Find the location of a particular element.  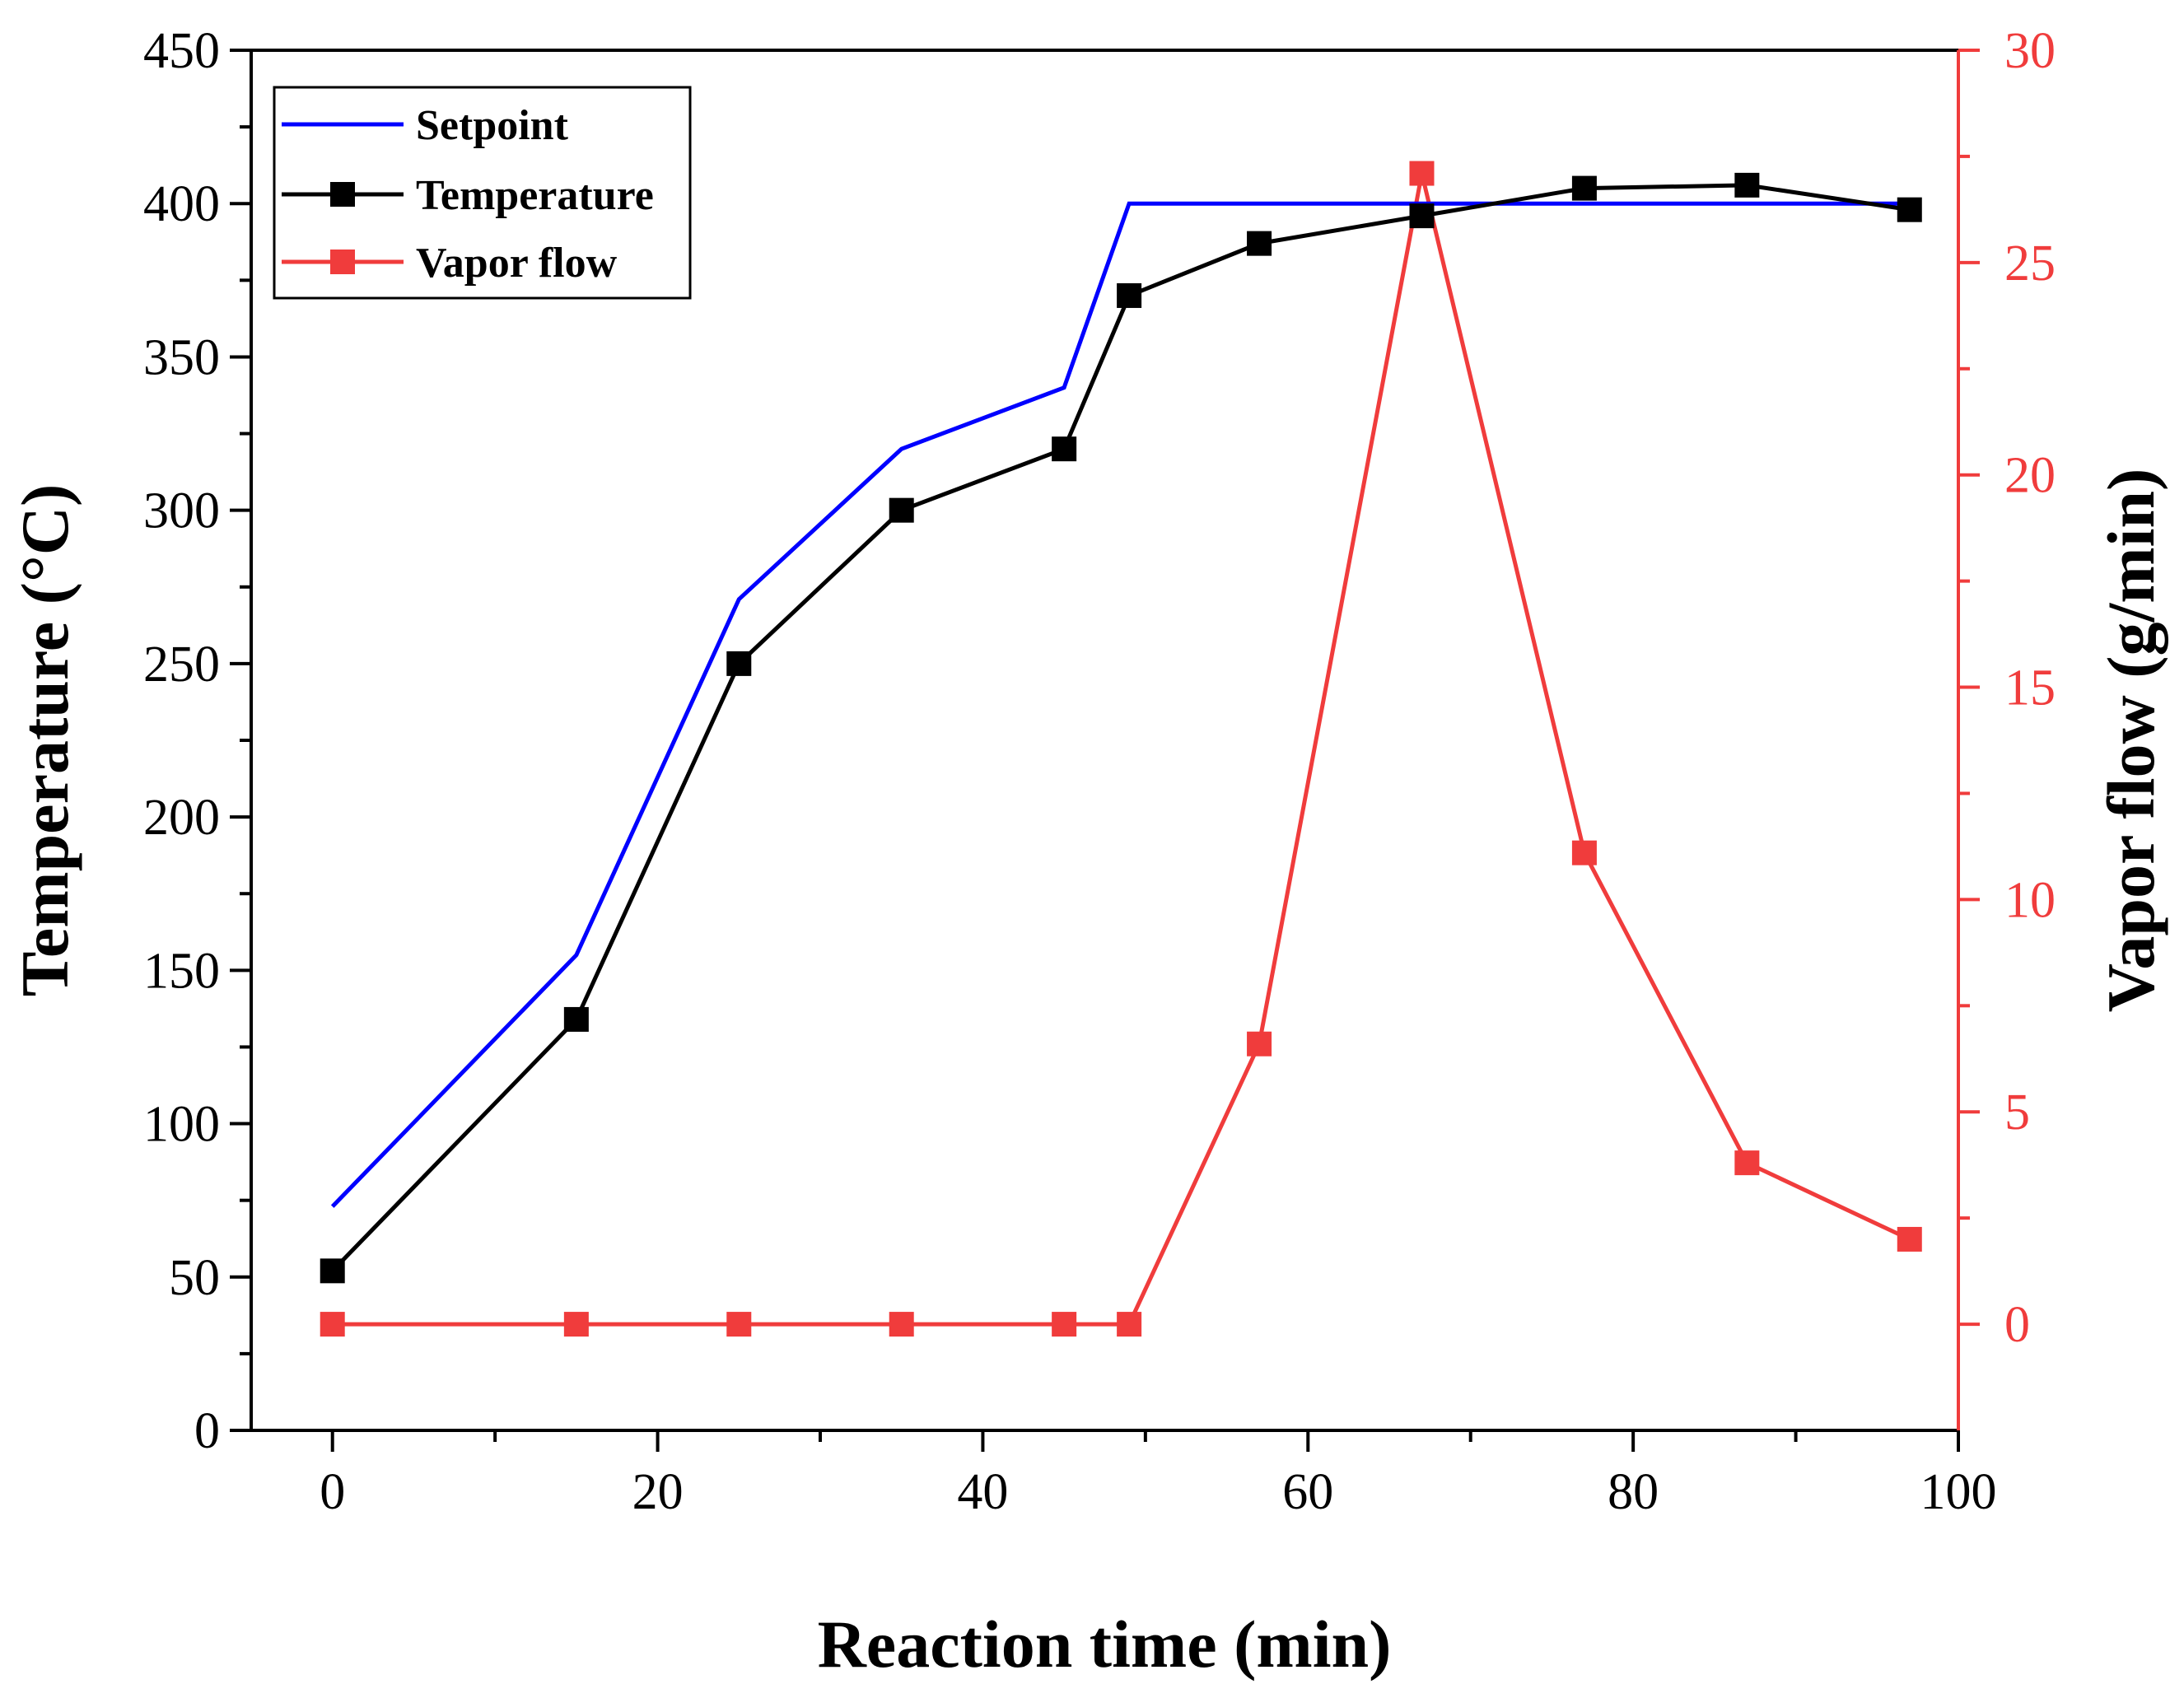

x-tick-label: 40 is located at coordinates (982, 1492).